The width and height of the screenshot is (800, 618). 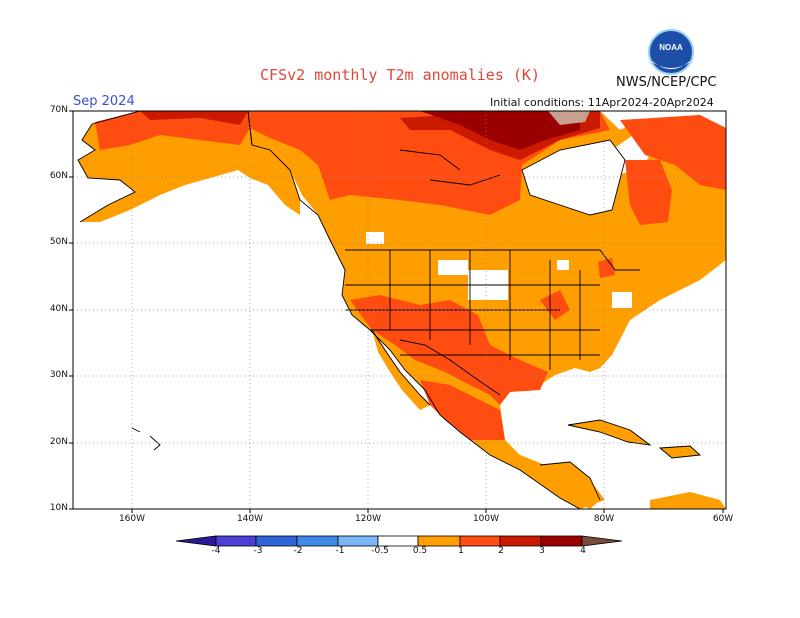 What do you see at coordinates (609, 432) in the screenshot?
I see `land-cuba` at bounding box center [609, 432].